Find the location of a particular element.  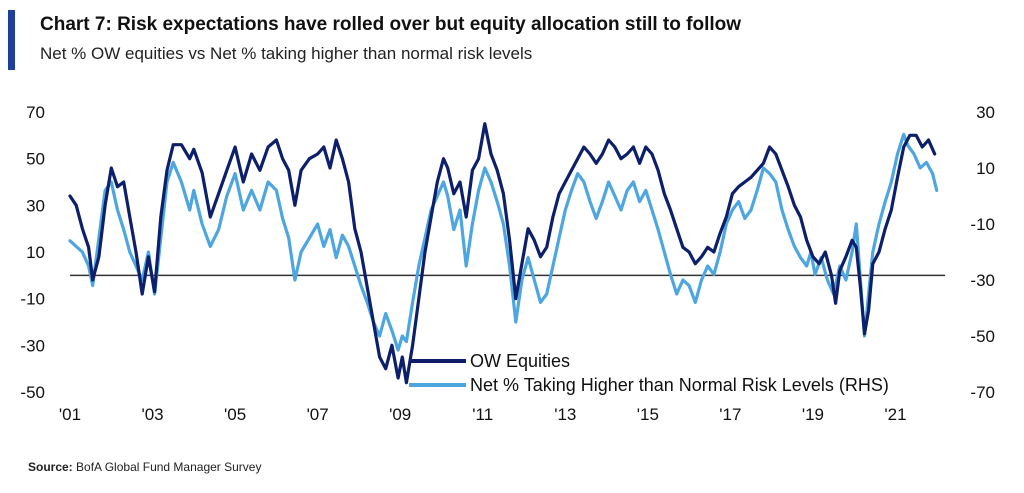

left-tick-label: -10 is located at coordinates (32, 299).